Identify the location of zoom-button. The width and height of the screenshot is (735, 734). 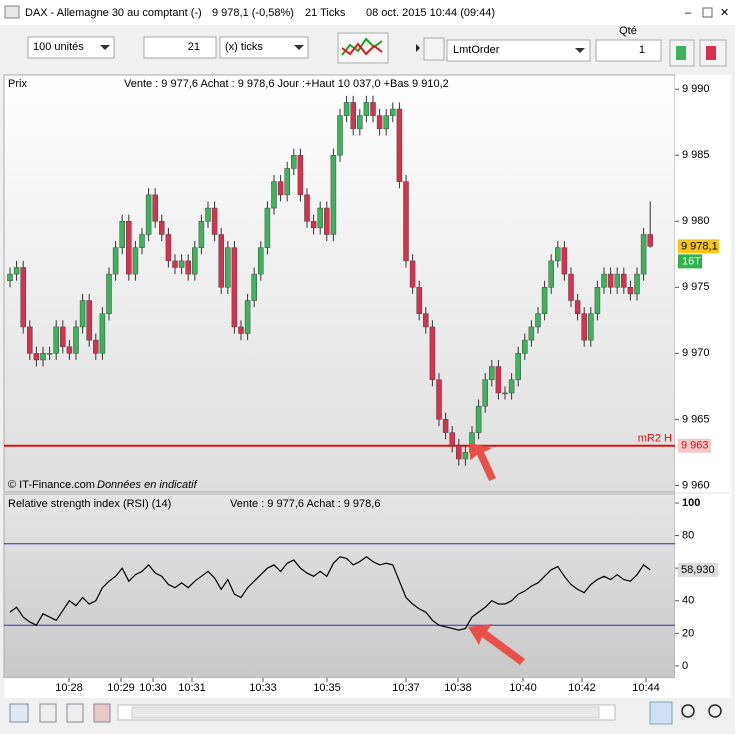
(661, 713).